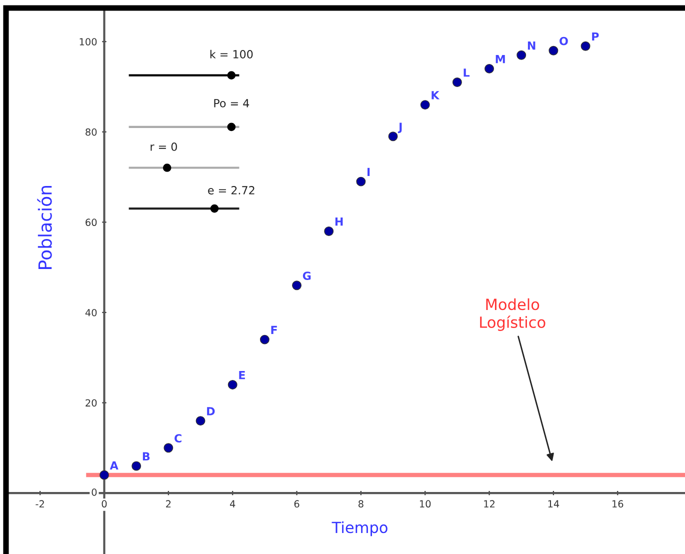 The height and width of the screenshot is (554, 685). What do you see at coordinates (554, 504) in the screenshot?
I see `x-tick-label: 14` at bounding box center [554, 504].